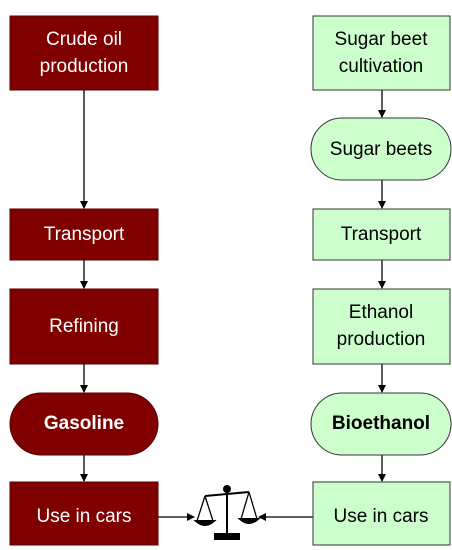  I want to click on label: Ethanol, so click(381, 312).